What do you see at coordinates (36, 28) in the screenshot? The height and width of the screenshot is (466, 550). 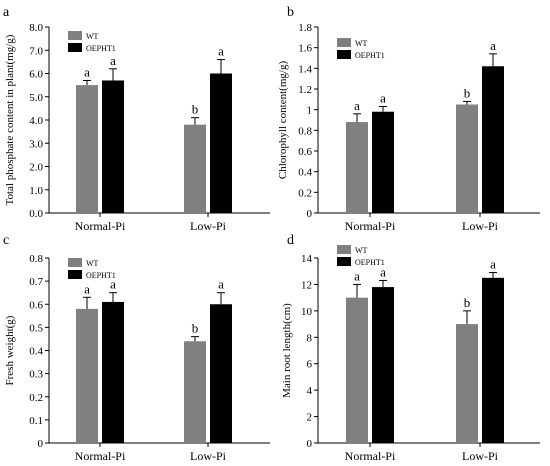 I see `y-tick-label: 8.0` at bounding box center [36, 28].